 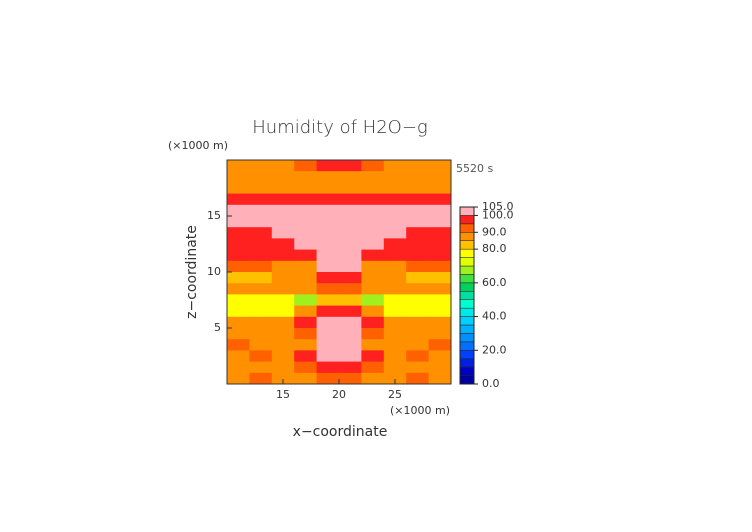 I want to click on colorbar-tick-label: 0.0, so click(x=491, y=383).